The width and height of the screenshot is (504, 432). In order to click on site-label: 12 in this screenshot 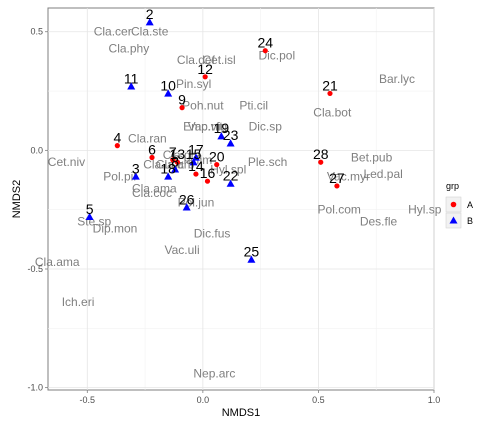, I will do `click(205, 69)`.